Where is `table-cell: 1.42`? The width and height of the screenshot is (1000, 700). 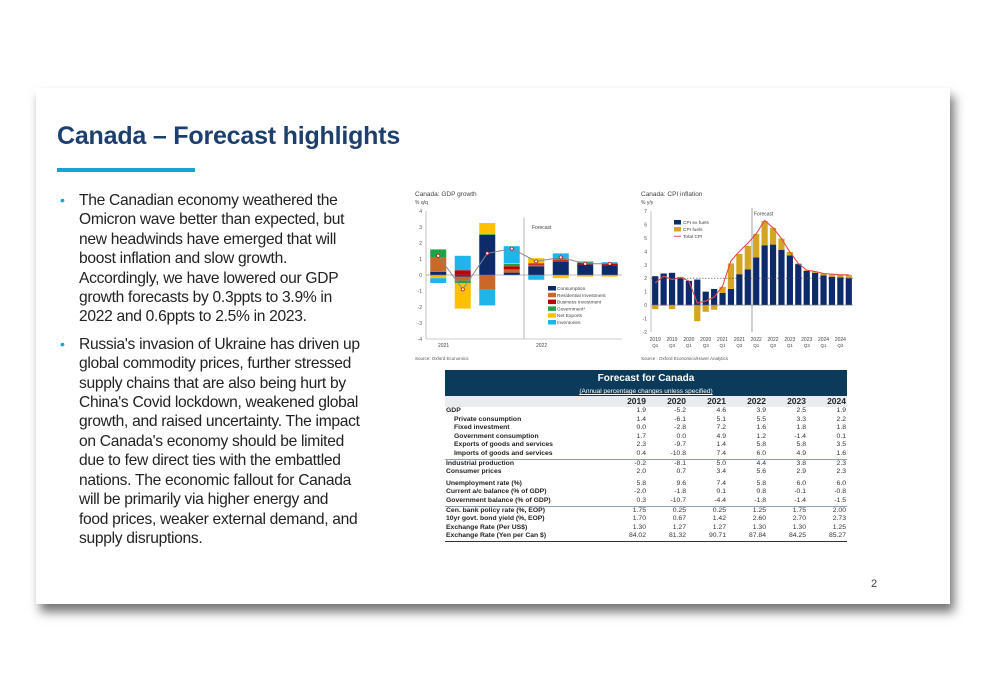 table-cell: 1.42 is located at coordinates (719, 519).